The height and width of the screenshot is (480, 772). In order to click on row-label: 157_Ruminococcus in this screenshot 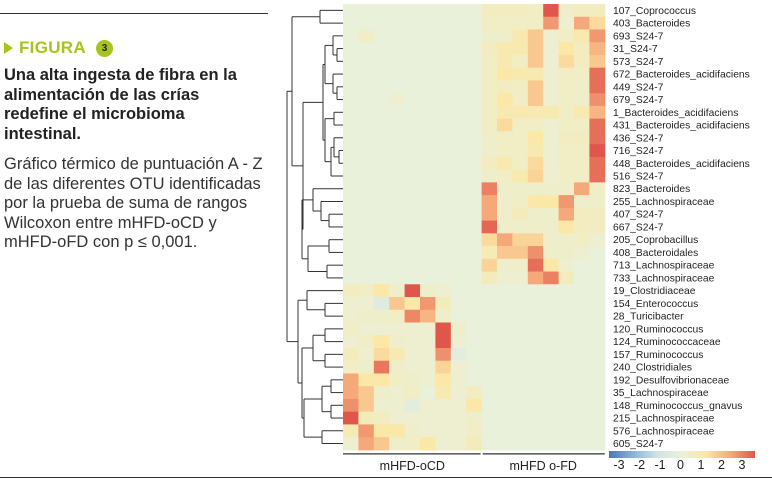, I will do `click(658, 355)`.